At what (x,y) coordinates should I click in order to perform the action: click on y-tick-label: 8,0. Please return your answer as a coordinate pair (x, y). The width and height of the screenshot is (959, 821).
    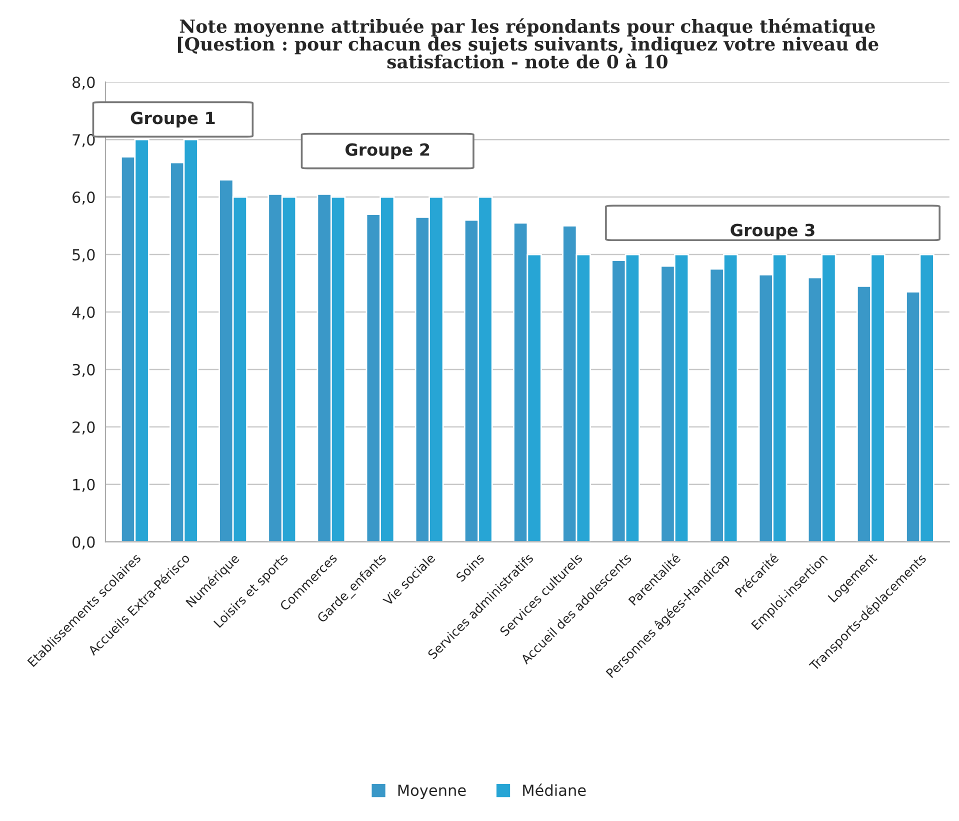
    Looking at the image, I should click on (83, 83).